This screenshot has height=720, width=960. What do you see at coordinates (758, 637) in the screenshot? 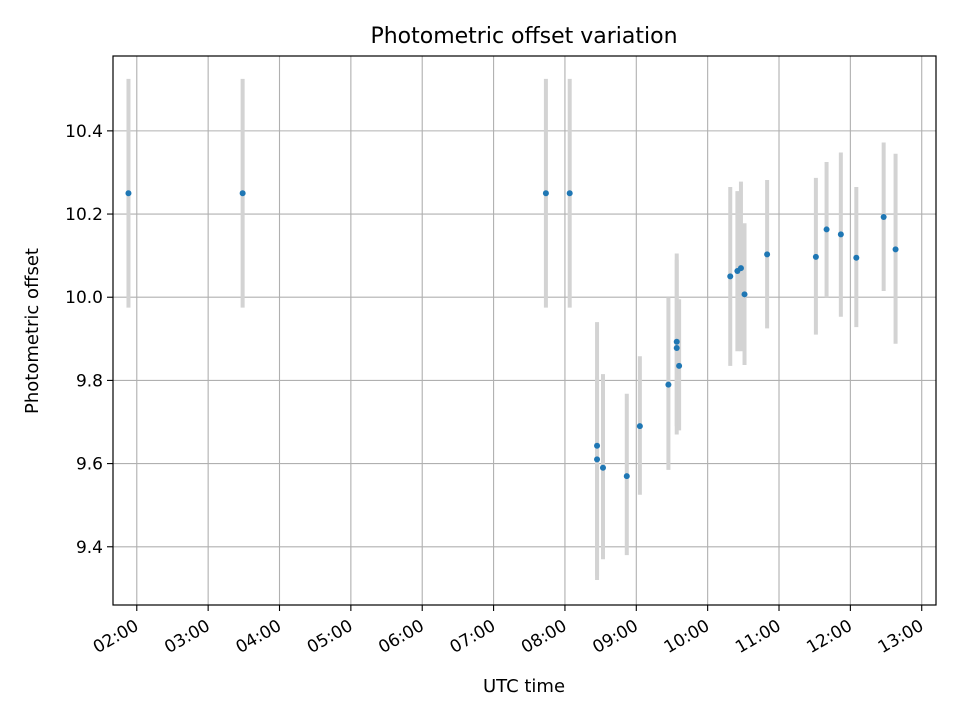
I see `x-tick-label: 11:00` at bounding box center [758, 637].